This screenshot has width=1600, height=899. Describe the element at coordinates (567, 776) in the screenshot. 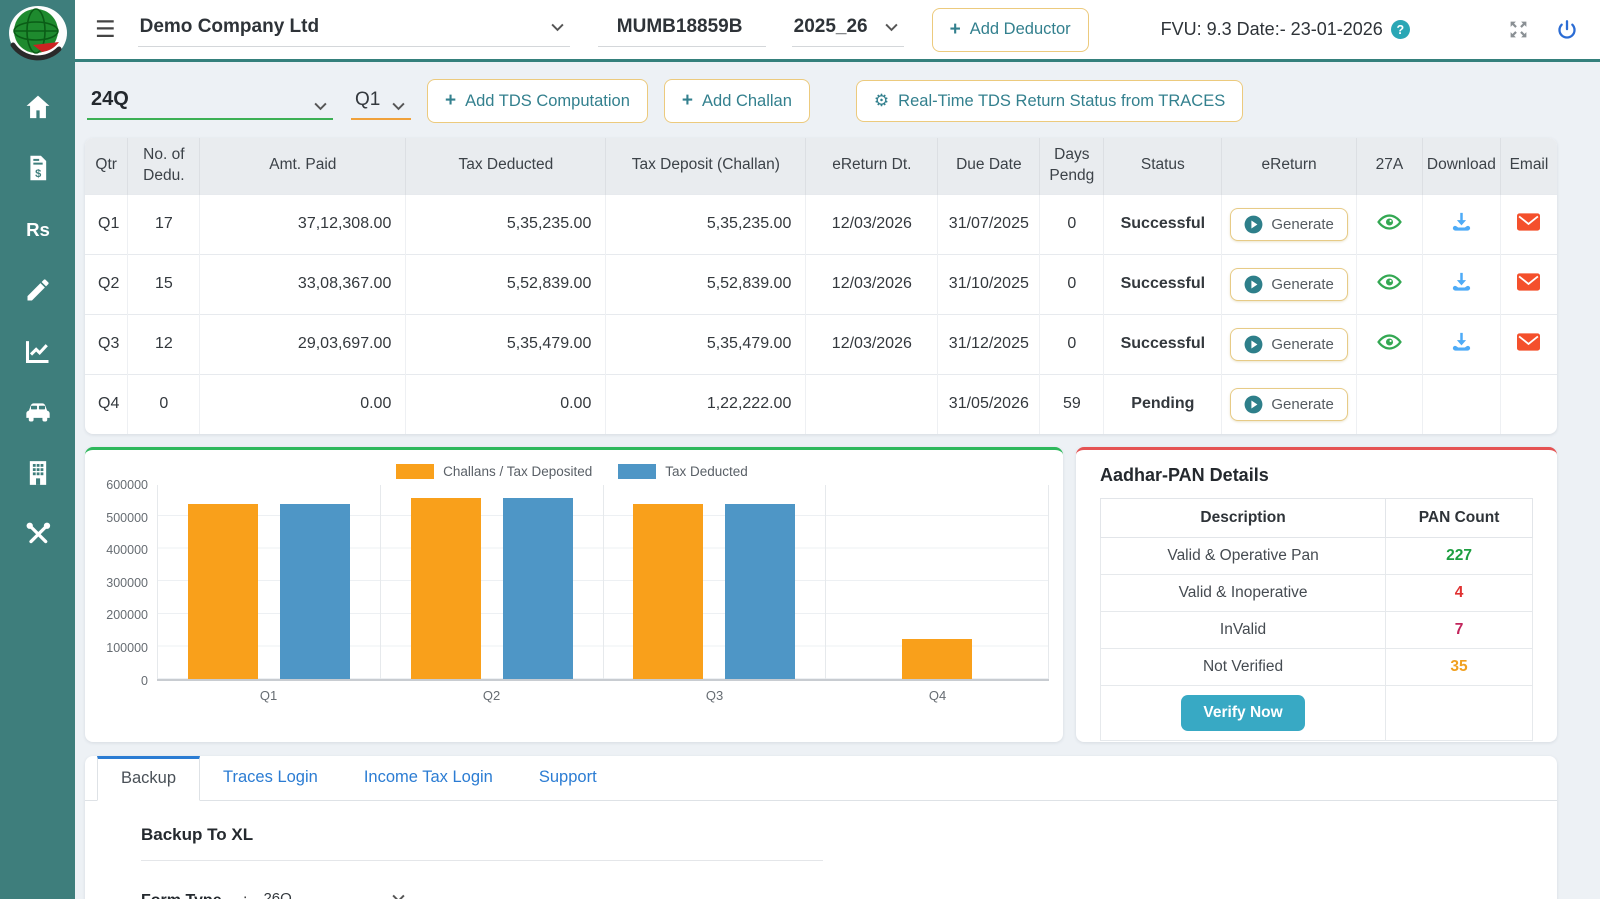

I see `tab-support: Support` at that location.